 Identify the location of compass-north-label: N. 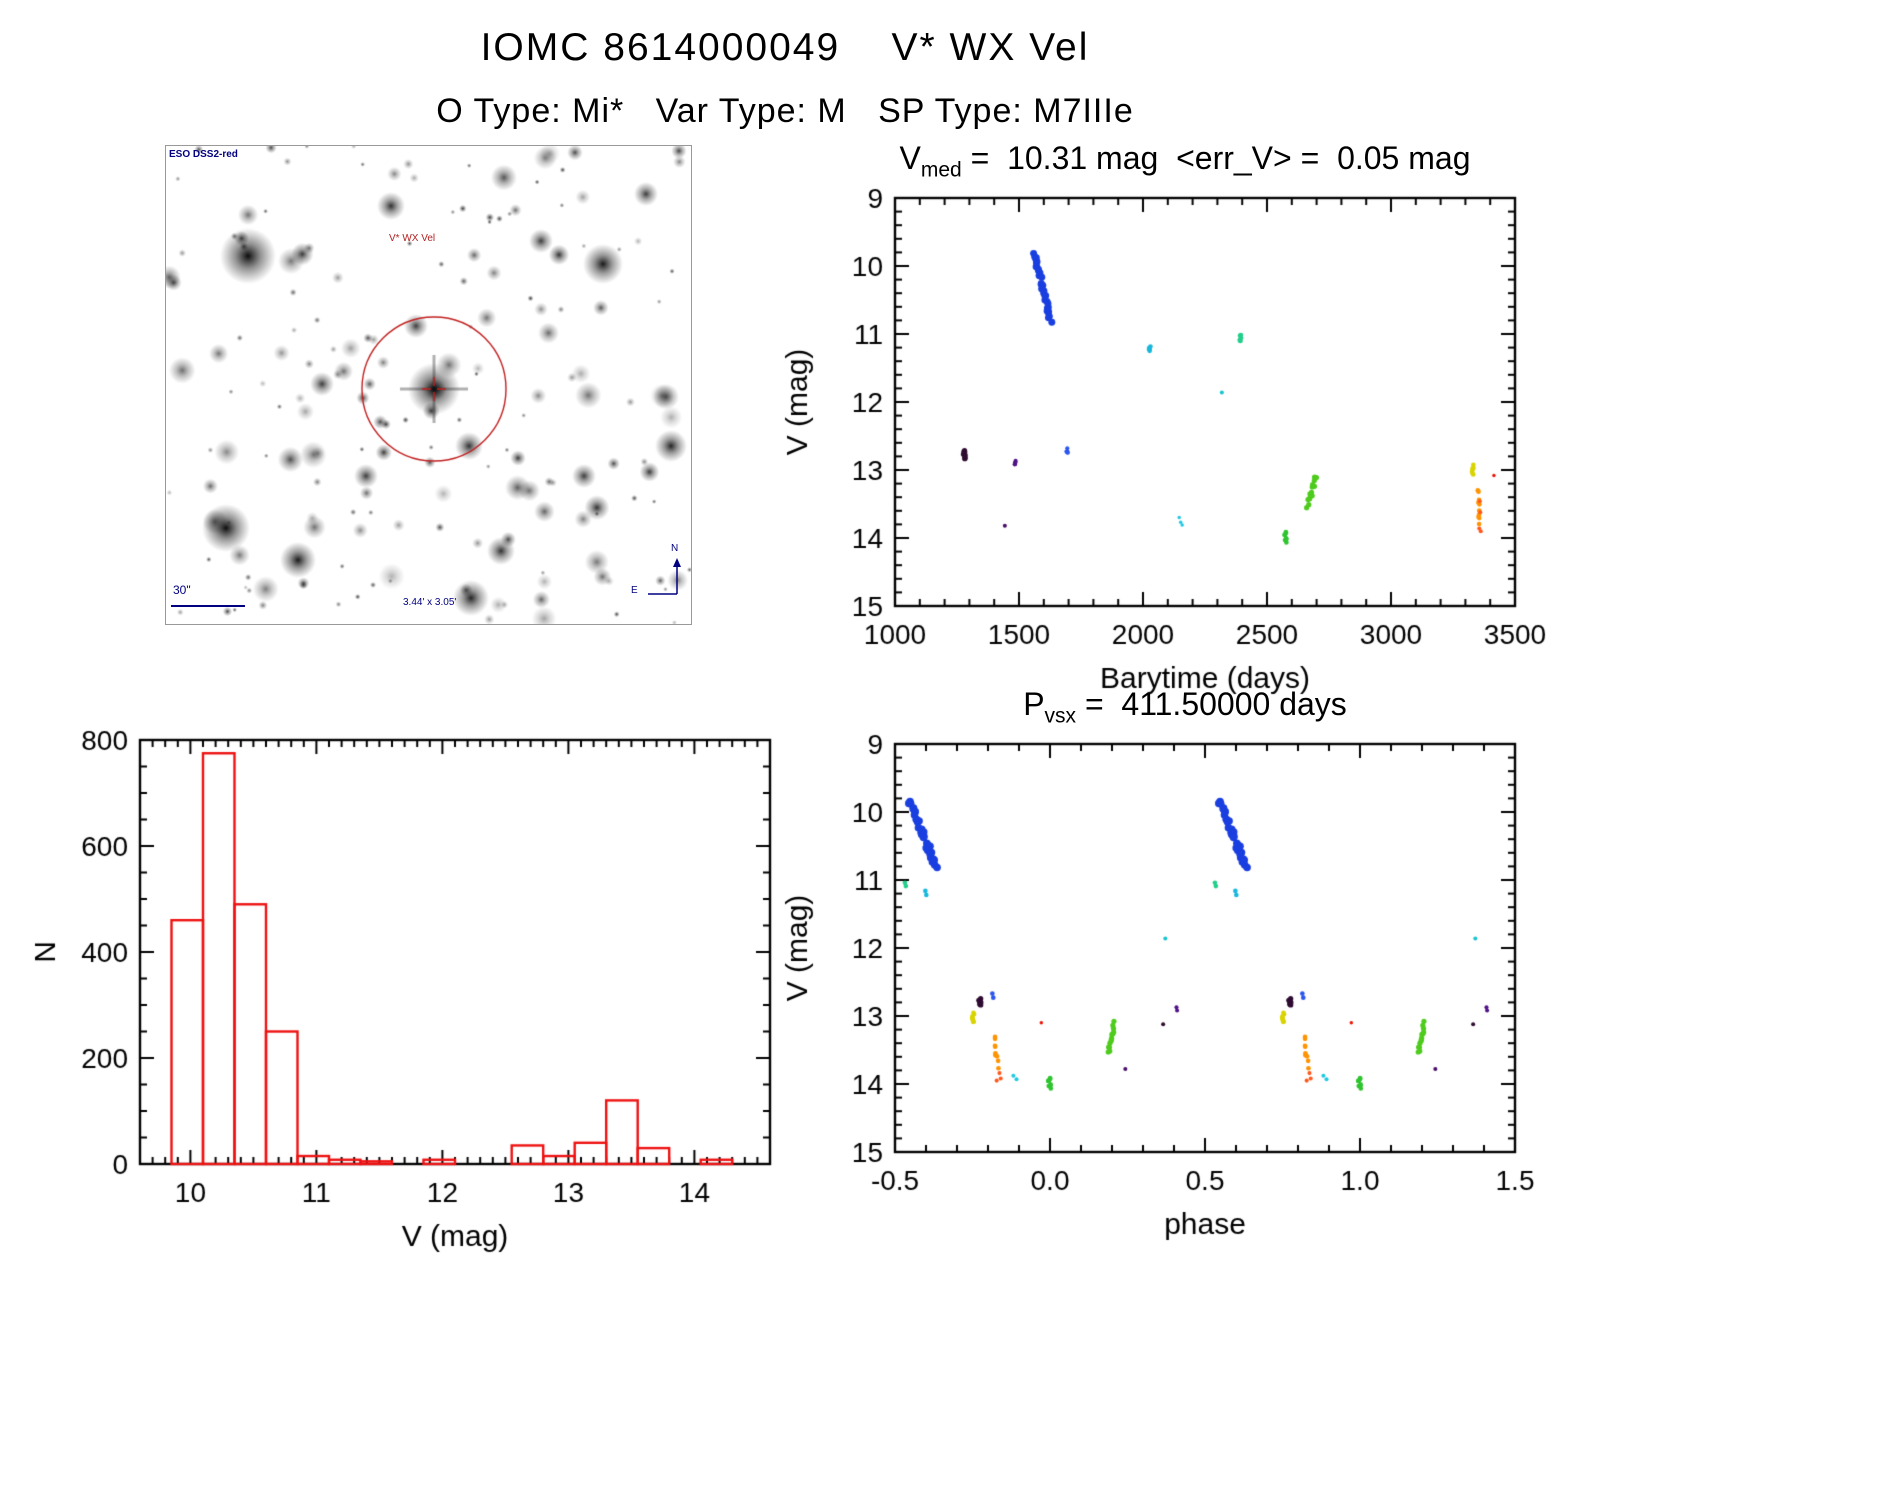
(675, 548).